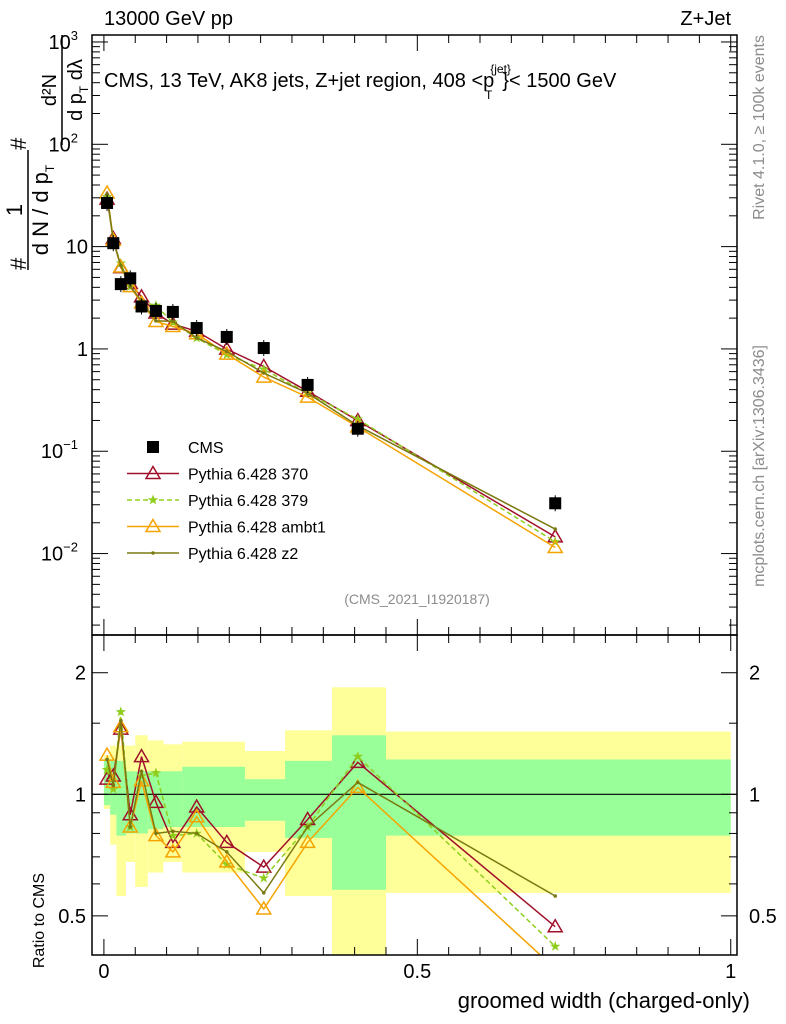 The width and height of the screenshot is (786, 1024). What do you see at coordinates (50, 90) in the screenshot?
I see `ylabel-num2: d²N` at bounding box center [50, 90].